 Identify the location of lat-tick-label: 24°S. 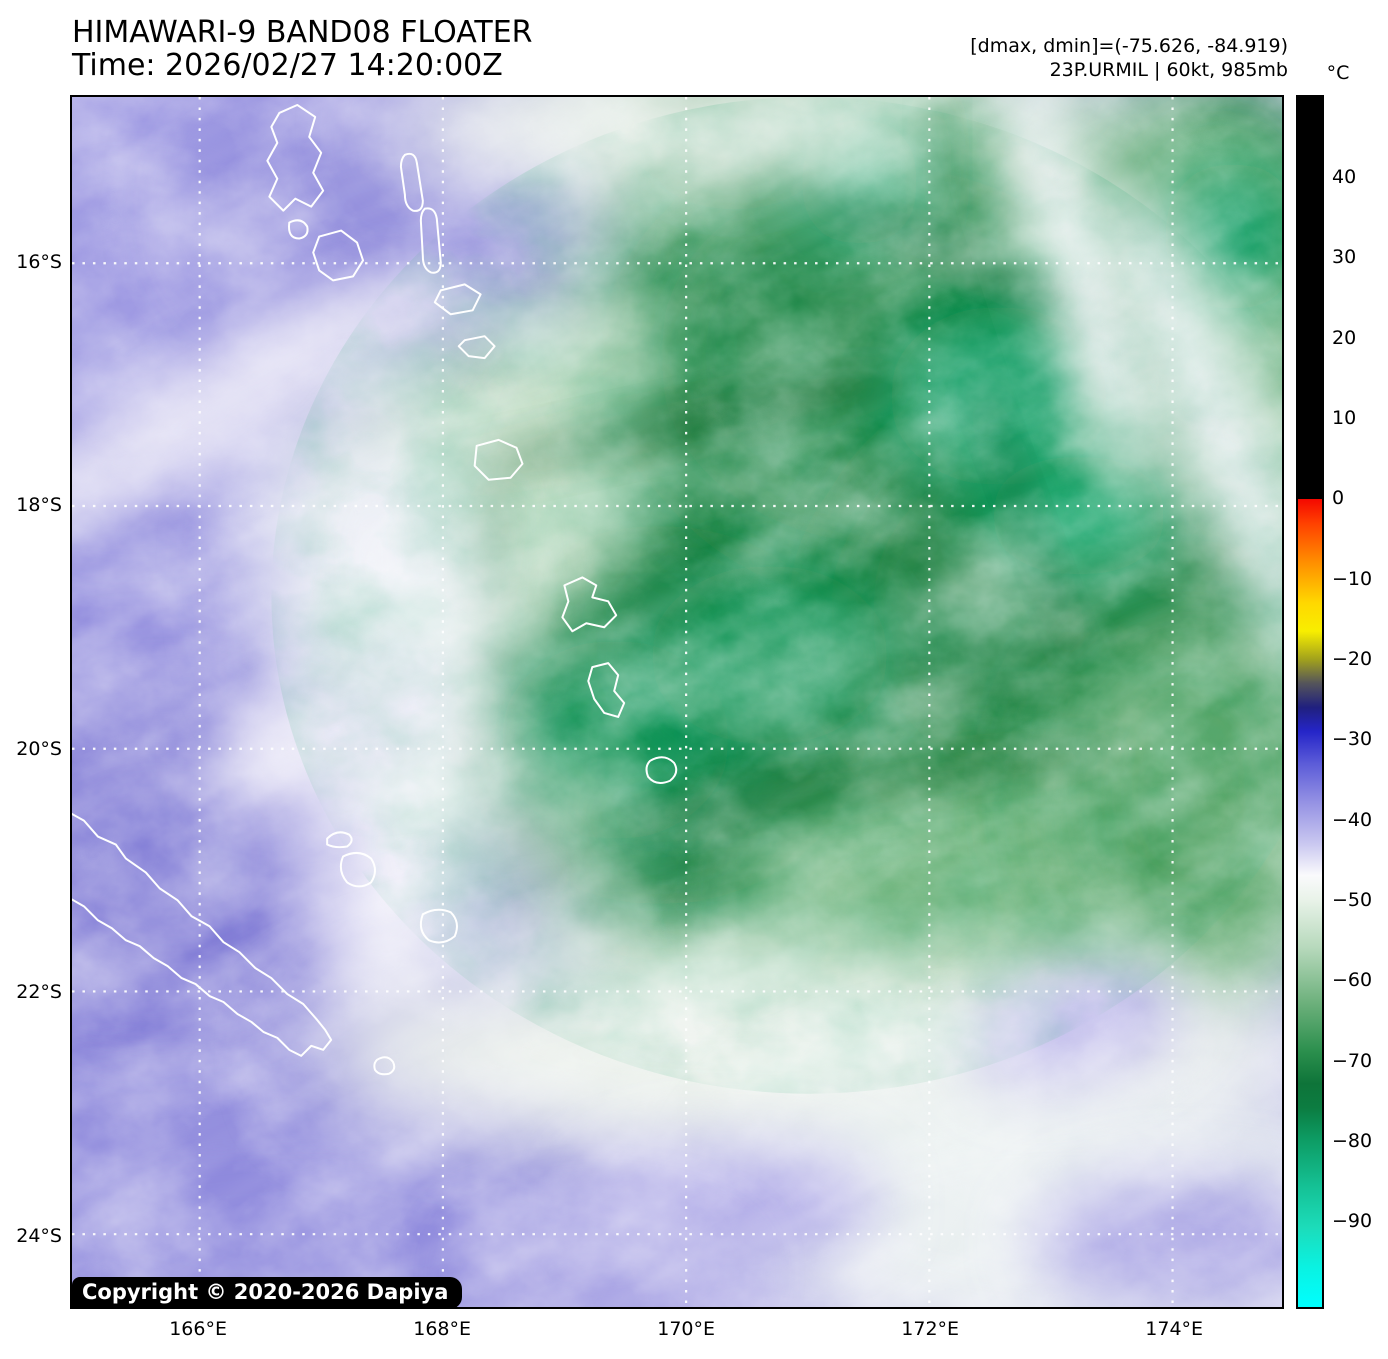
(39, 1235).